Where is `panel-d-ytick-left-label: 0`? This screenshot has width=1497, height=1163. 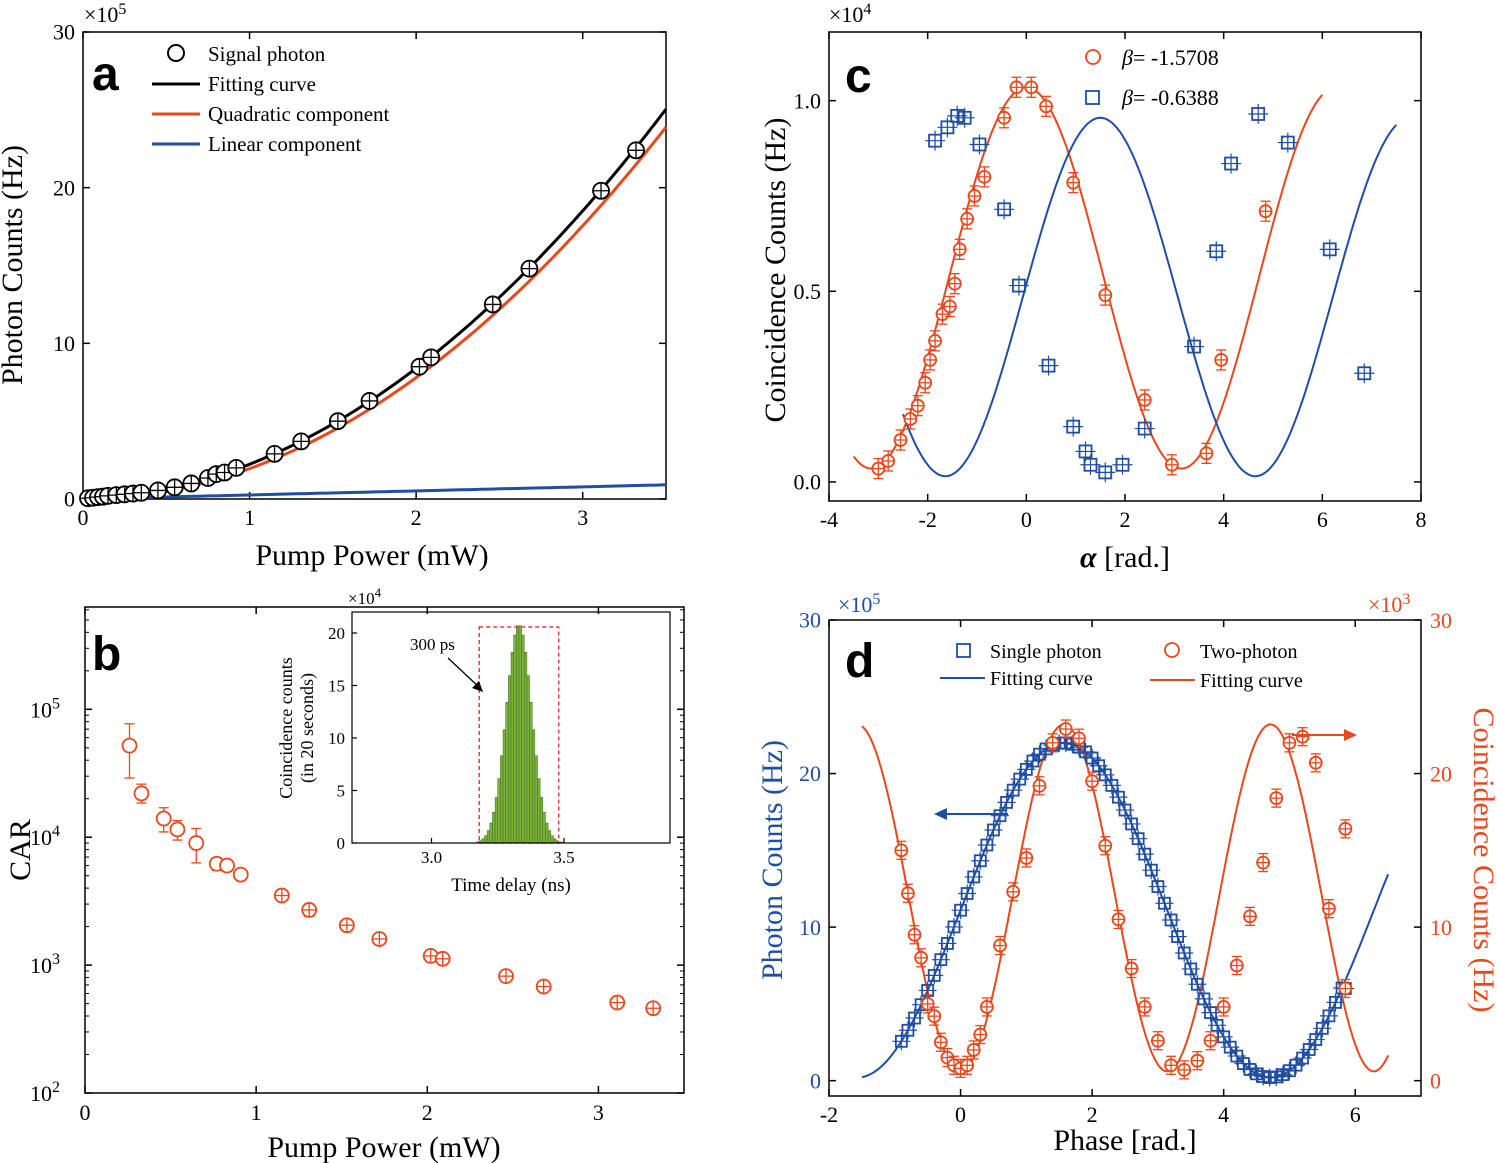
panel-d-ytick-left-label: 0 is located at coordinates (815, 1080).